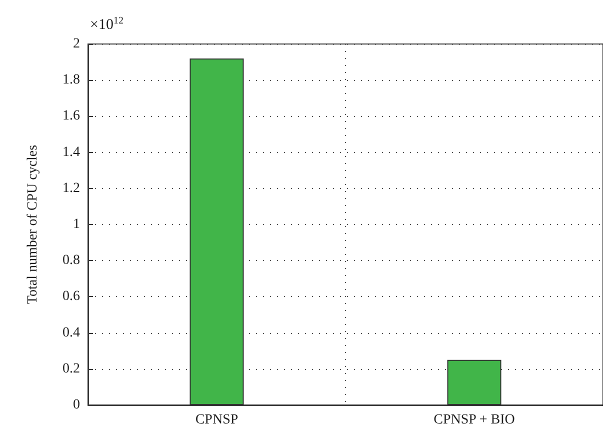 This screenshot has height=440, width=611. What do you see at coordinates (33, 224) in the screenshot?
I see `y-axis-title: Total number of CPU cycles` at bounding box center [33, 224].